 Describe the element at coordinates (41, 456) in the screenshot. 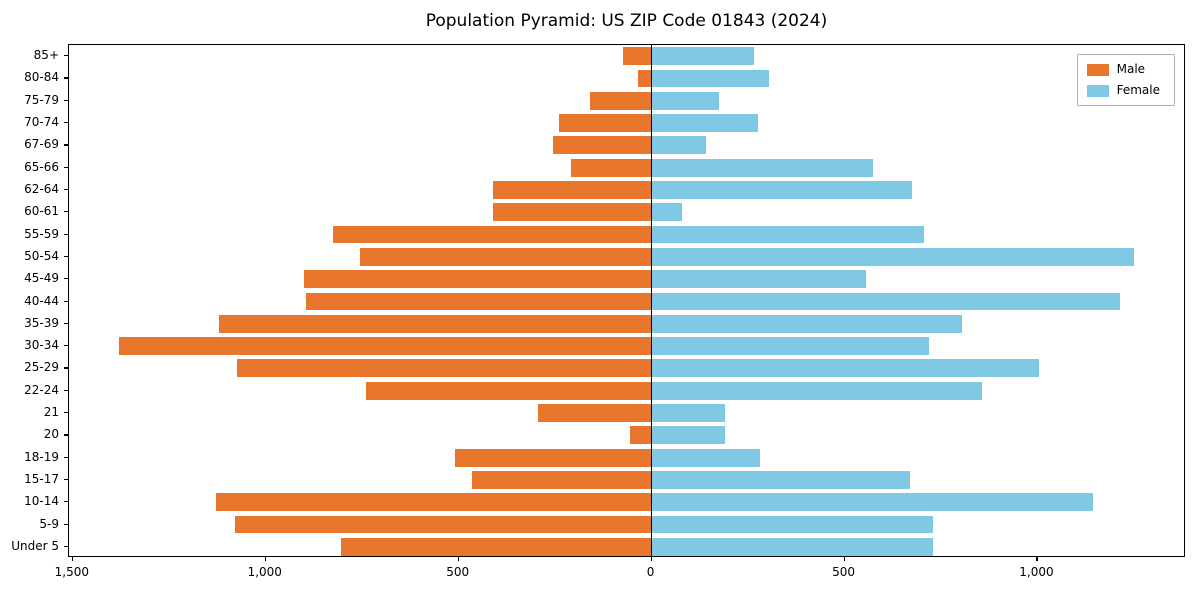

I see `y-tick-label: 18-19` at that location.